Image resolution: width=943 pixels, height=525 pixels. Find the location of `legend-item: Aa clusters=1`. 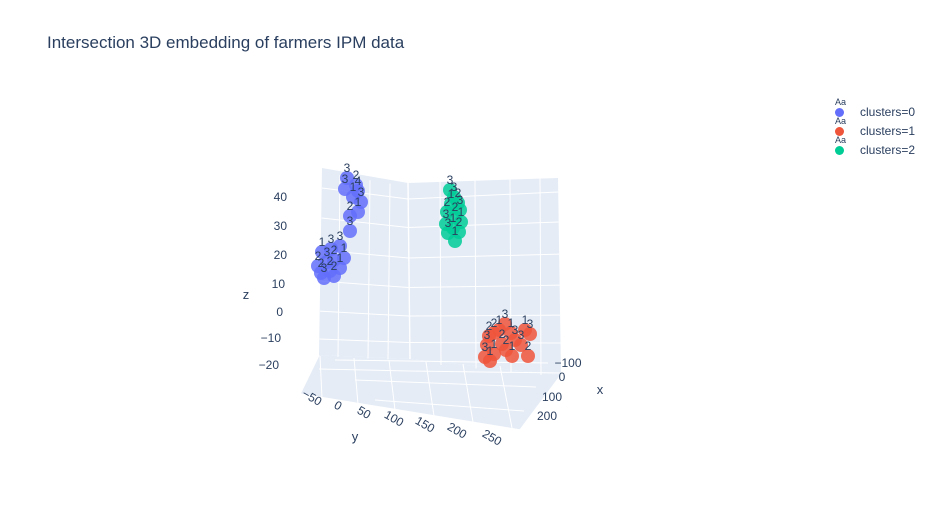

legend-item: Aa clusters=1 is located at coordinates (882, 127).